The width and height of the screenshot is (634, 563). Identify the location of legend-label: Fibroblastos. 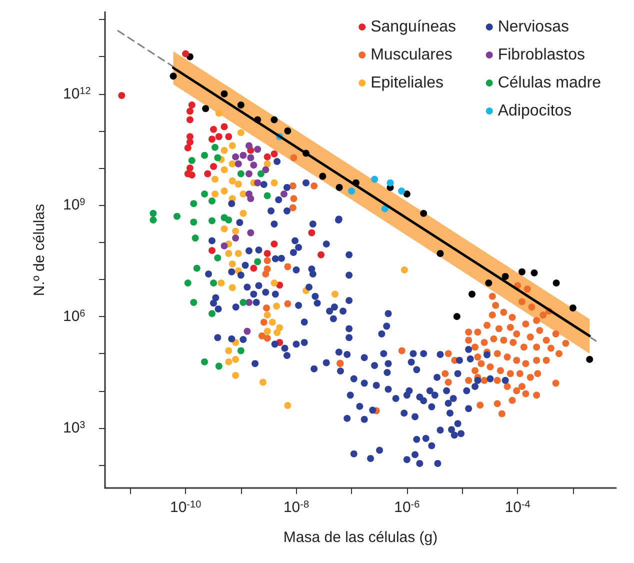
(541, 55).